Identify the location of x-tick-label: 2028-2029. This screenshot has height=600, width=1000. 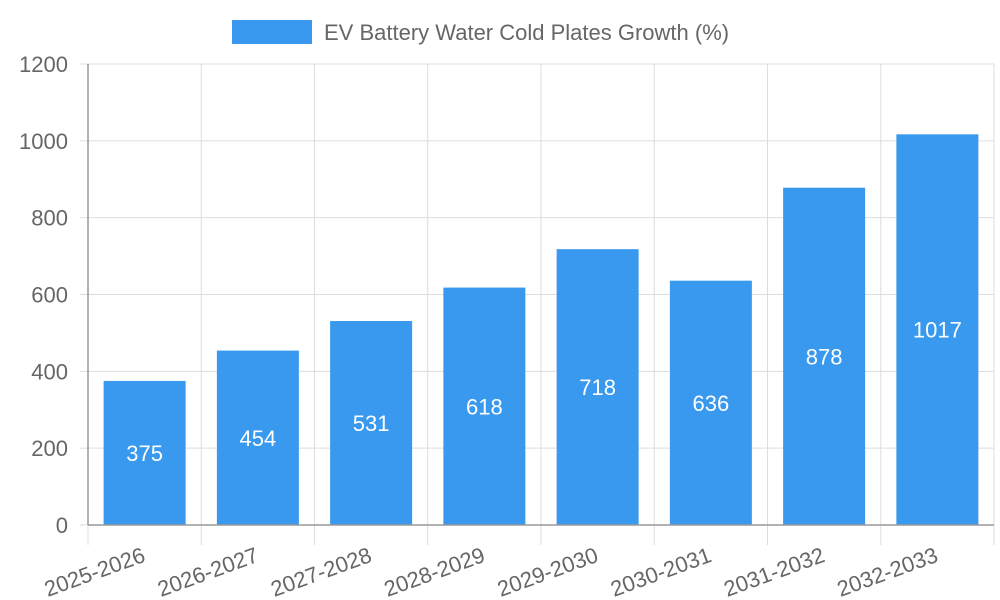
(434, 571).